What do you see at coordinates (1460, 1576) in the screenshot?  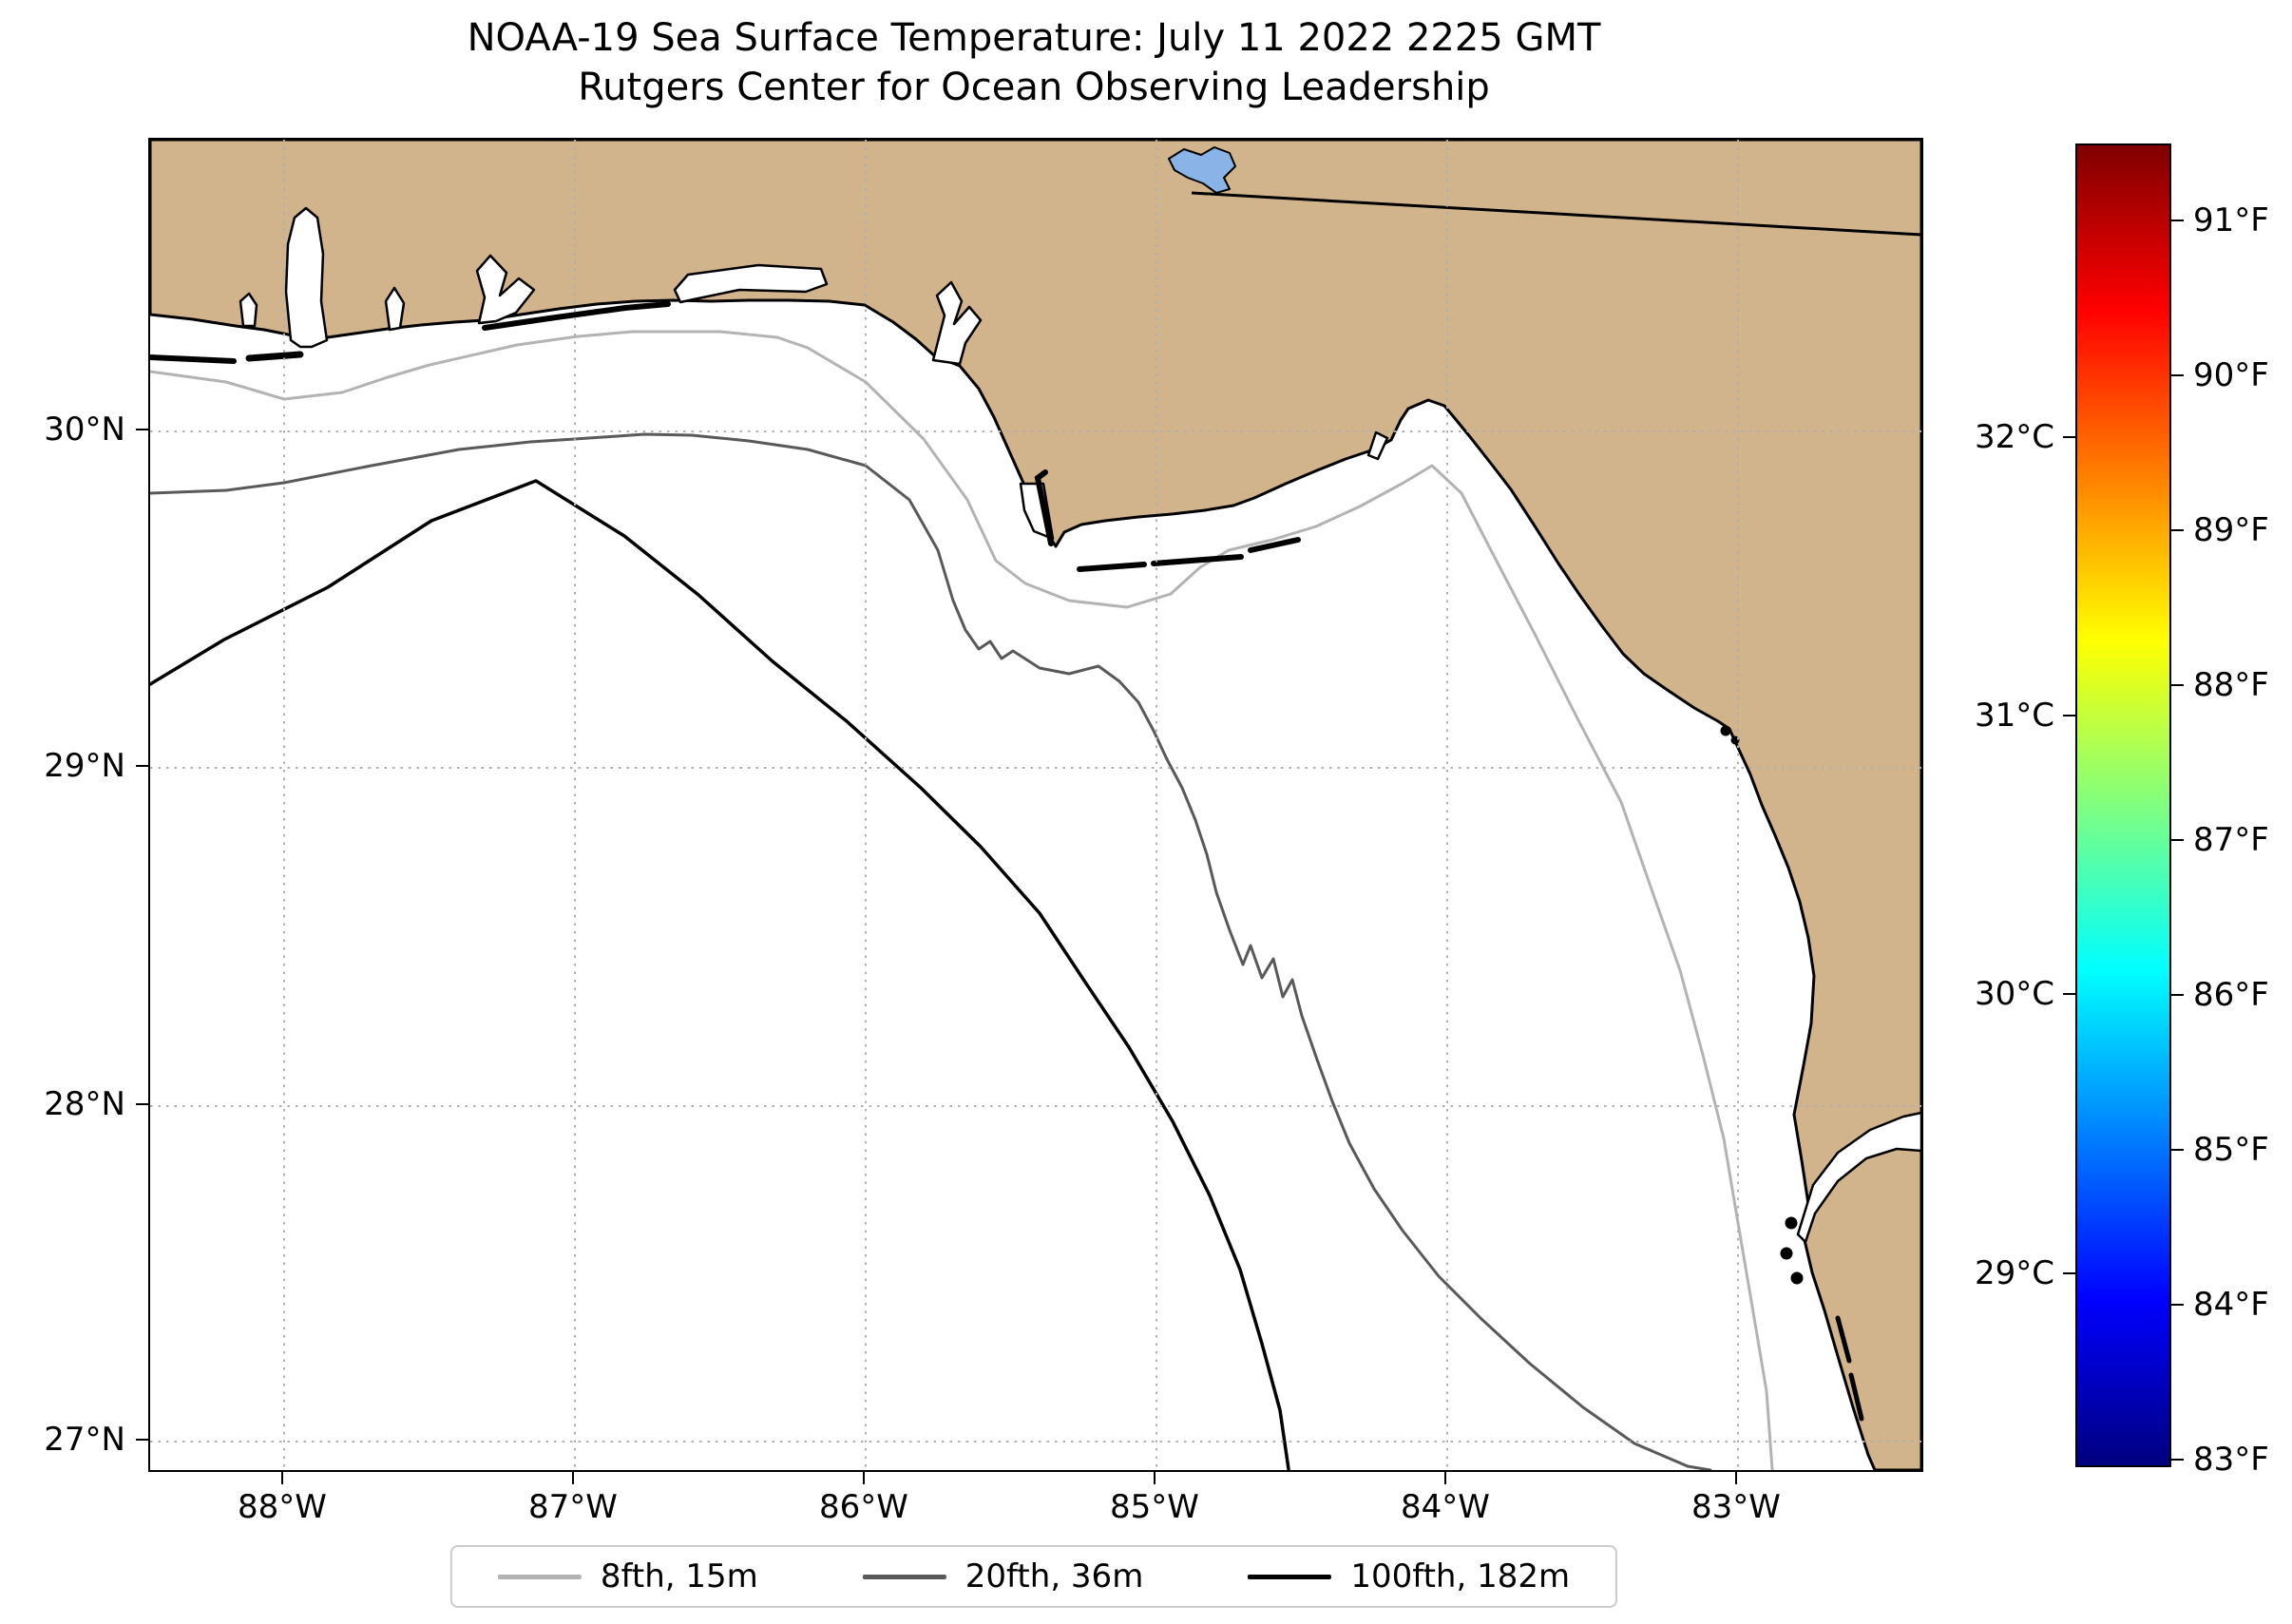 I see `legend-label-100fth: 100fth, 182m` at bounding box center [1460, 1576].